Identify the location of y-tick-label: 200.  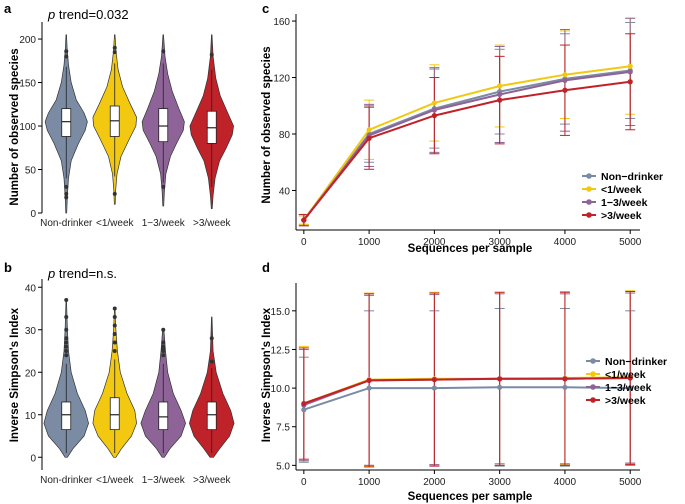
(27, 40).